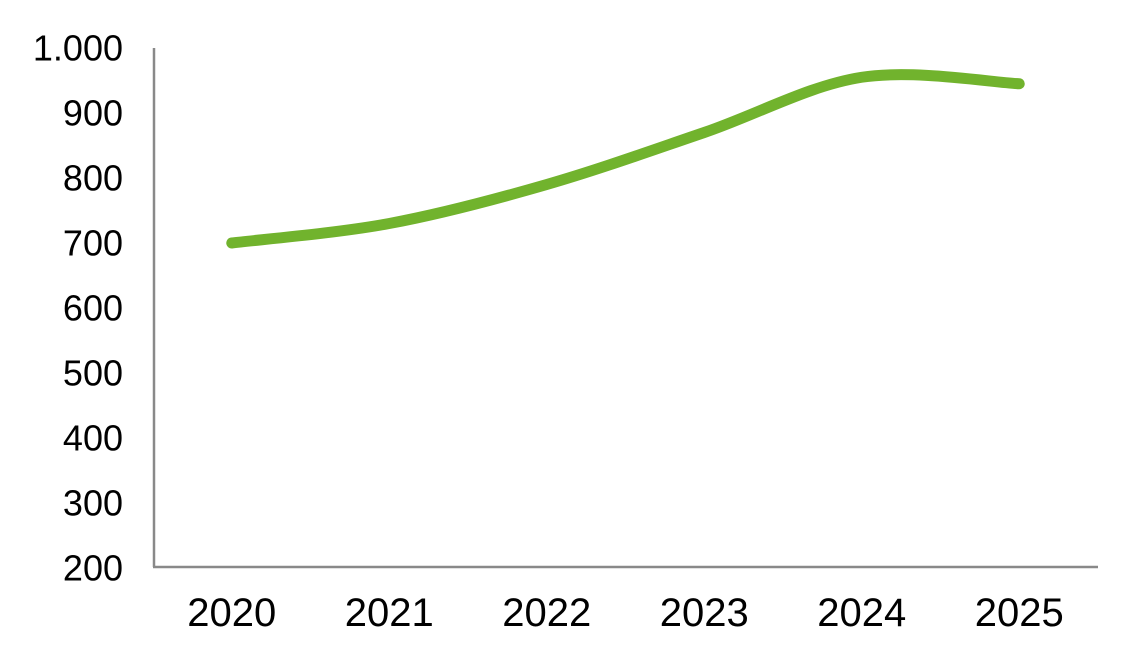 This screenshot has height=662, width=1147. I want to click on x-tick-label: 2024, so click(861, 613).